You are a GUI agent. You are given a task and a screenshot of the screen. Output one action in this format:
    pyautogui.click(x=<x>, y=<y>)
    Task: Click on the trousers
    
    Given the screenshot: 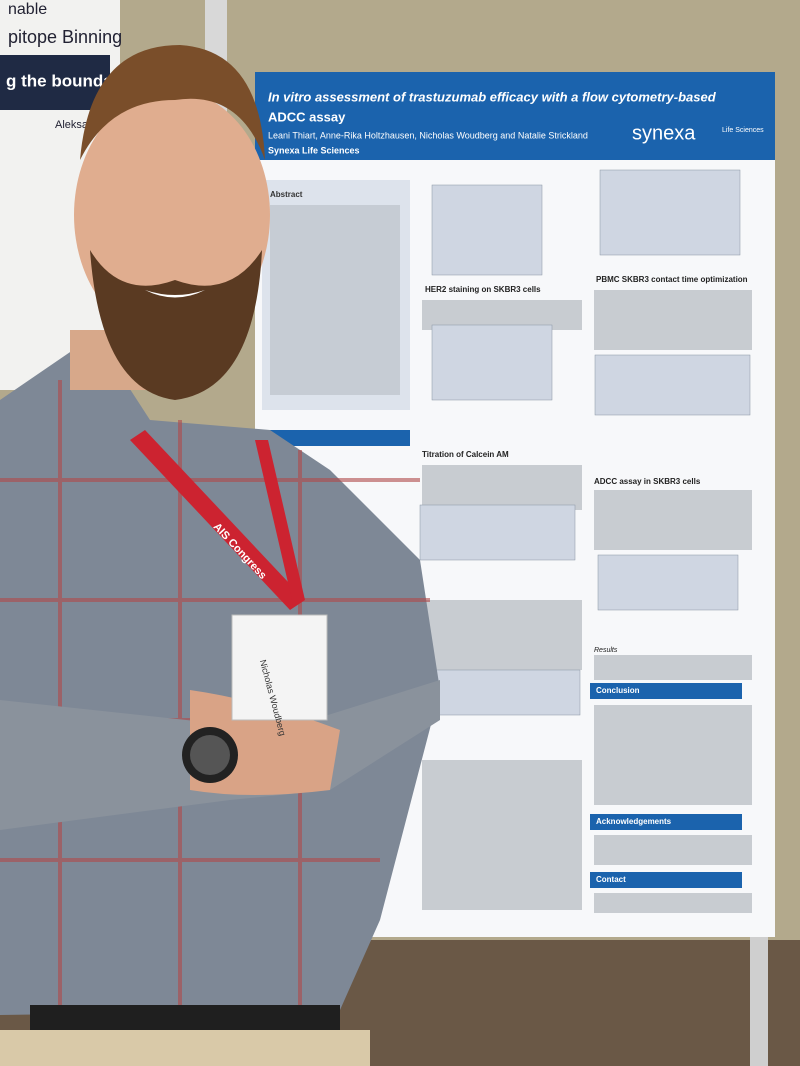 What is the action you would take?
    pyautogui.click(x=185, y=1048)
    